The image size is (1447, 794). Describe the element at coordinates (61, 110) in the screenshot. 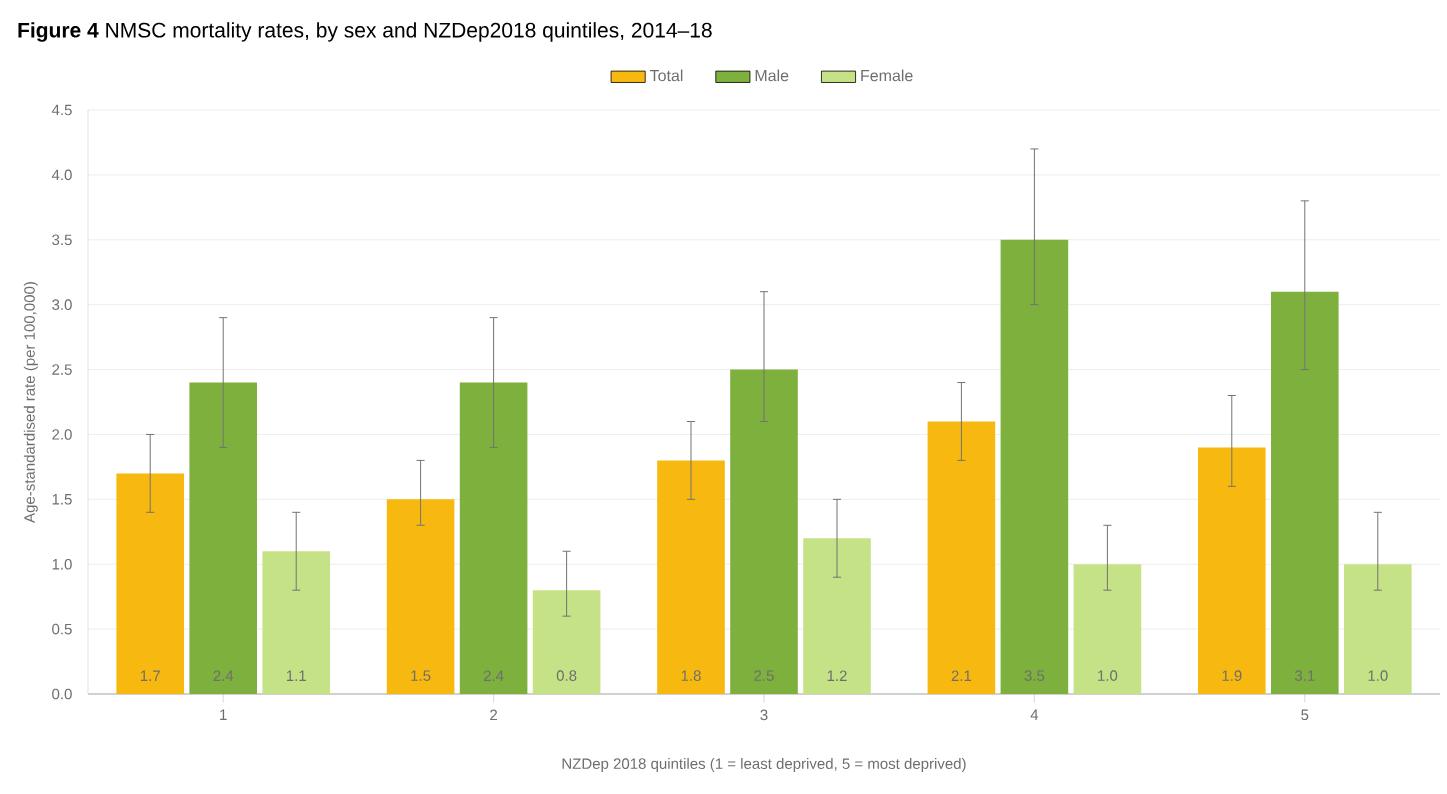

I see `y-tick-label: 4.5` at that location.